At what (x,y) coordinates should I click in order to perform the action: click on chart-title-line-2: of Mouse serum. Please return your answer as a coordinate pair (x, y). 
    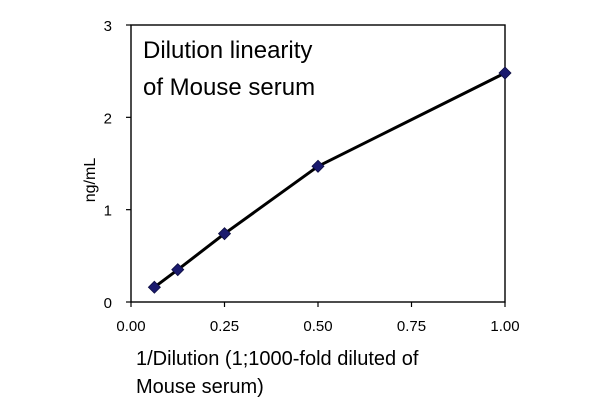
    Looking at the image, I should click on (229, 87).